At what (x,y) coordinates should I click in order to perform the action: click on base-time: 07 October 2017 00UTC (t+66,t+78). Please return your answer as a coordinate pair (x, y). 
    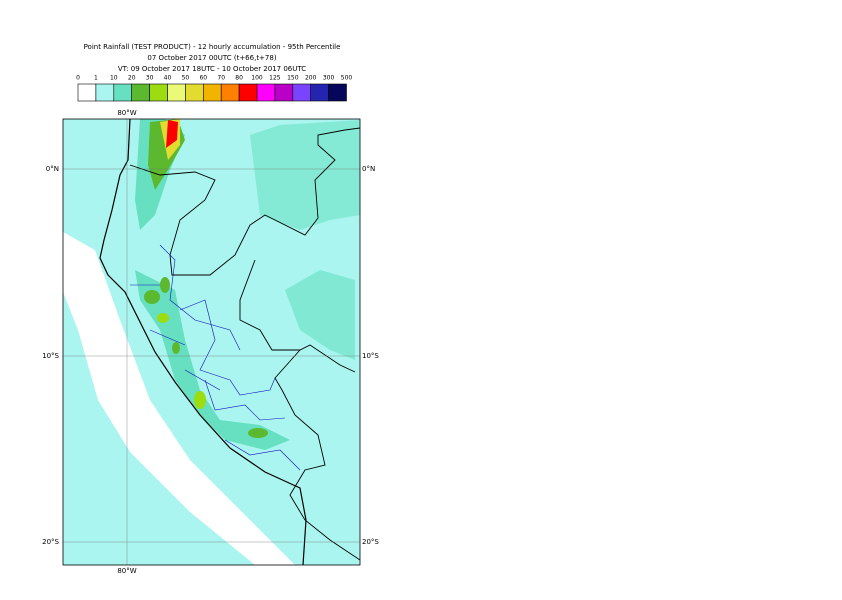
    Looking at the image, I should click on (211, 58).